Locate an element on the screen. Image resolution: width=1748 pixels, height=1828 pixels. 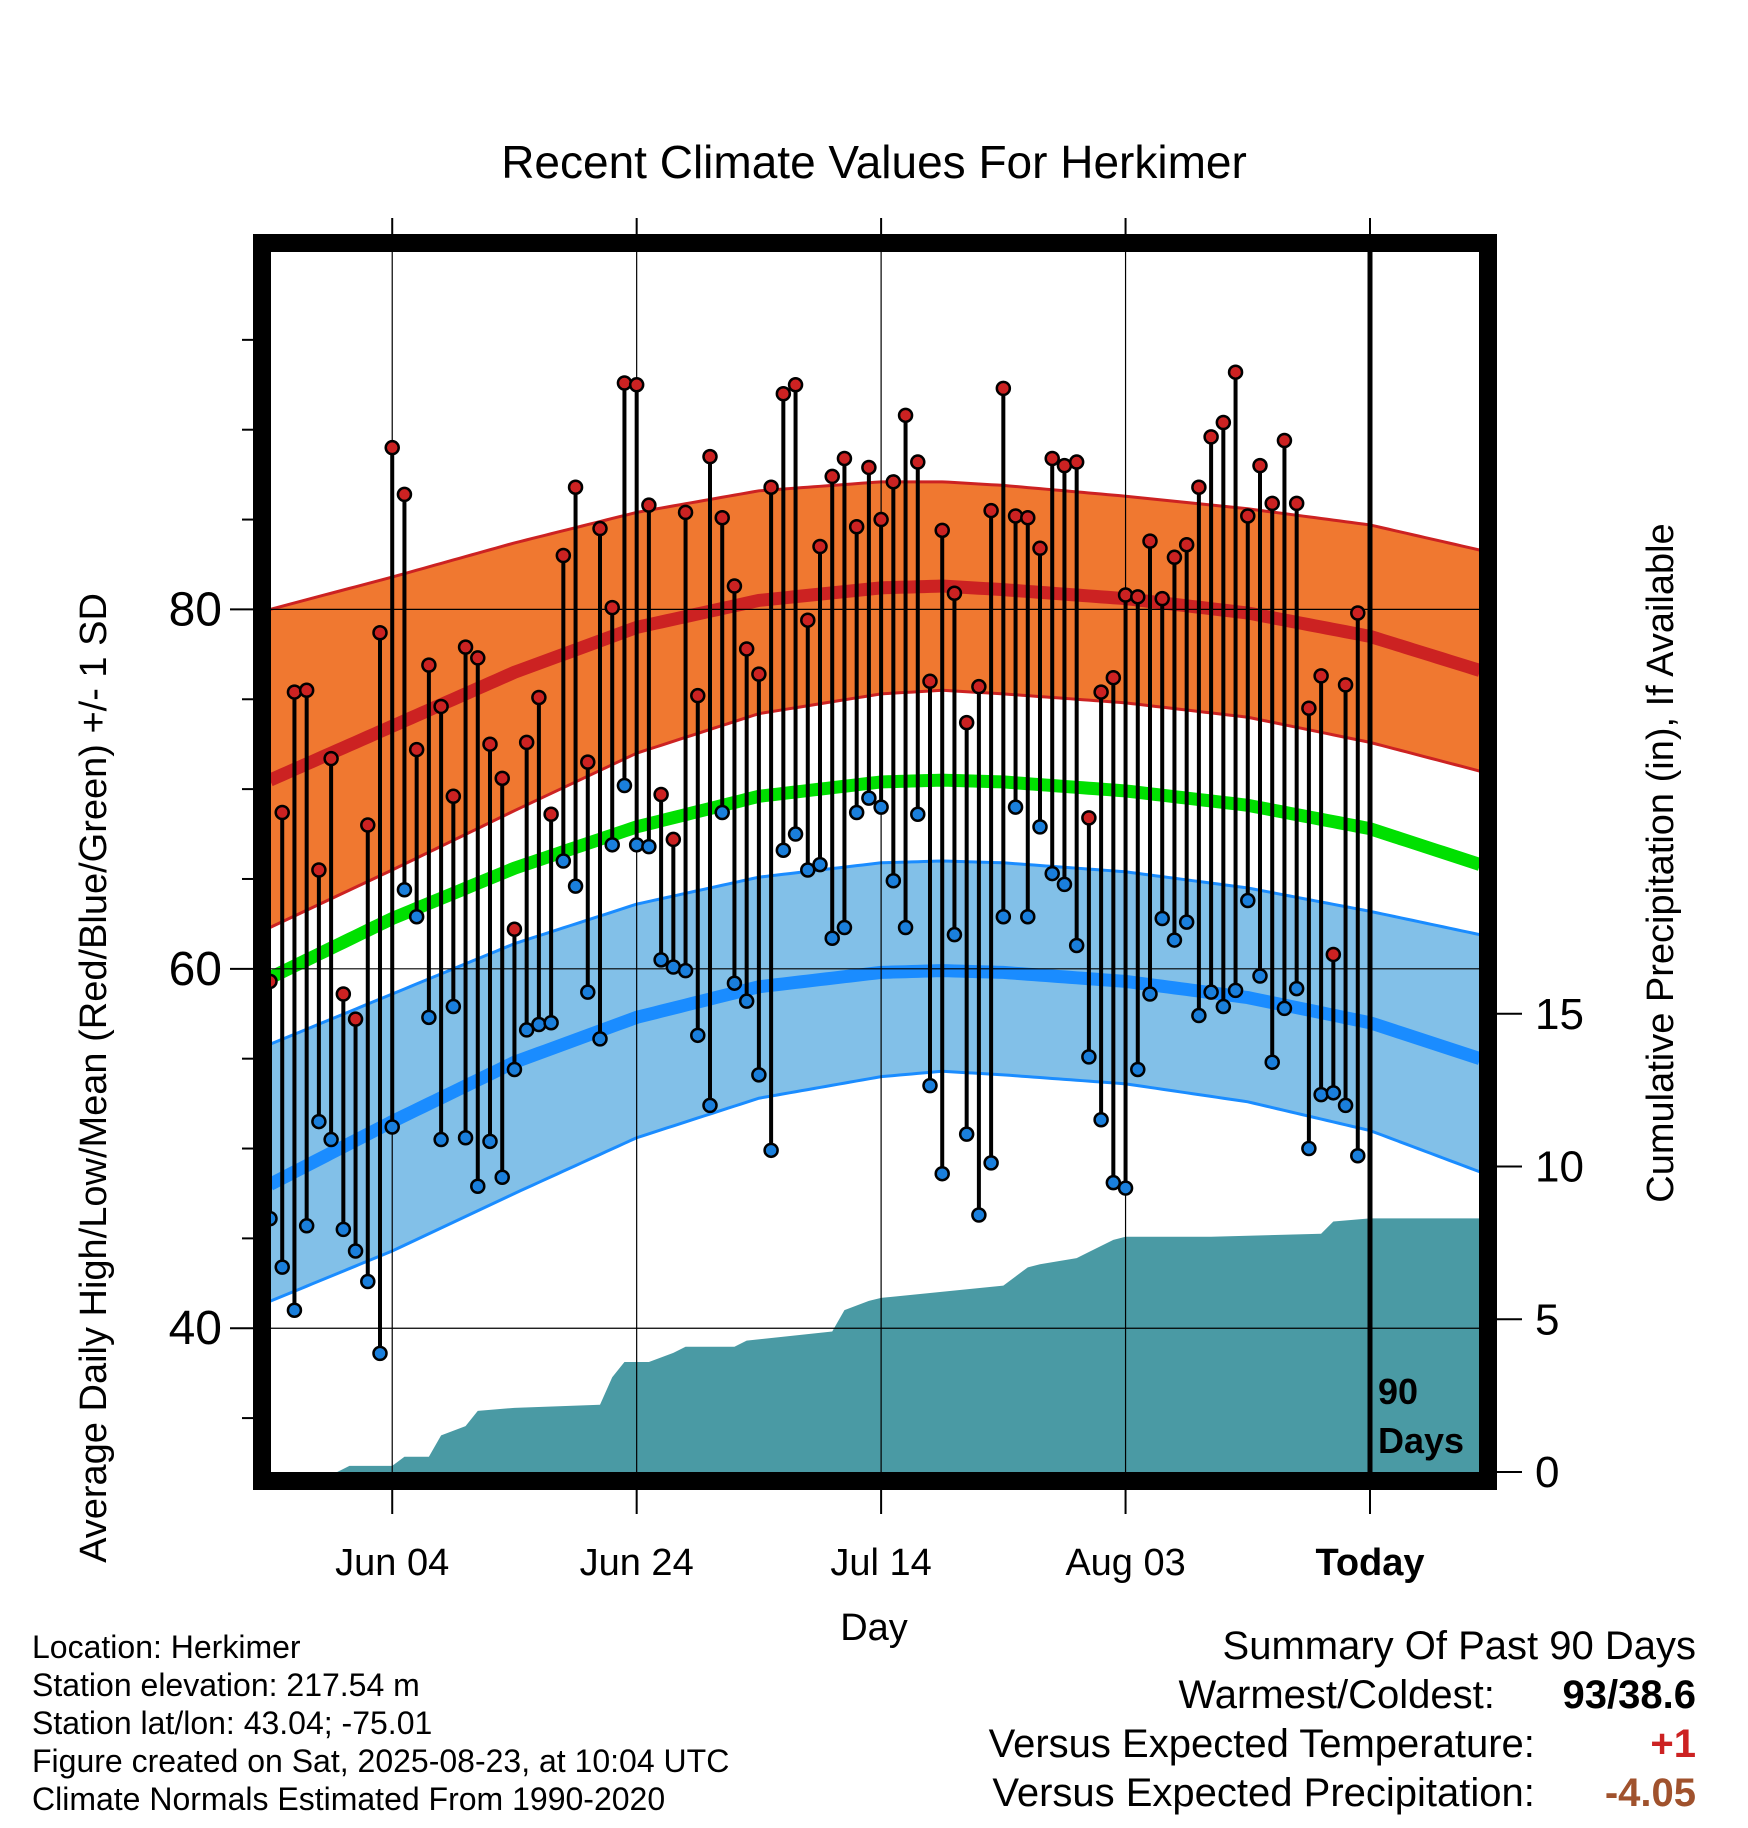
today-days-word: Days is located at coordinates (1421, 1440).